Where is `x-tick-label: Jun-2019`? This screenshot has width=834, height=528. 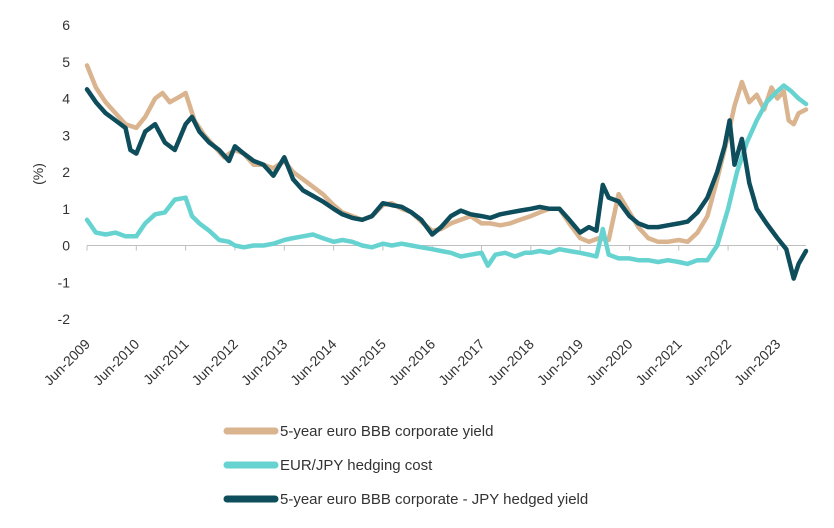
x-tick-label: Jun-2019 is located at coordinates (560, 362).